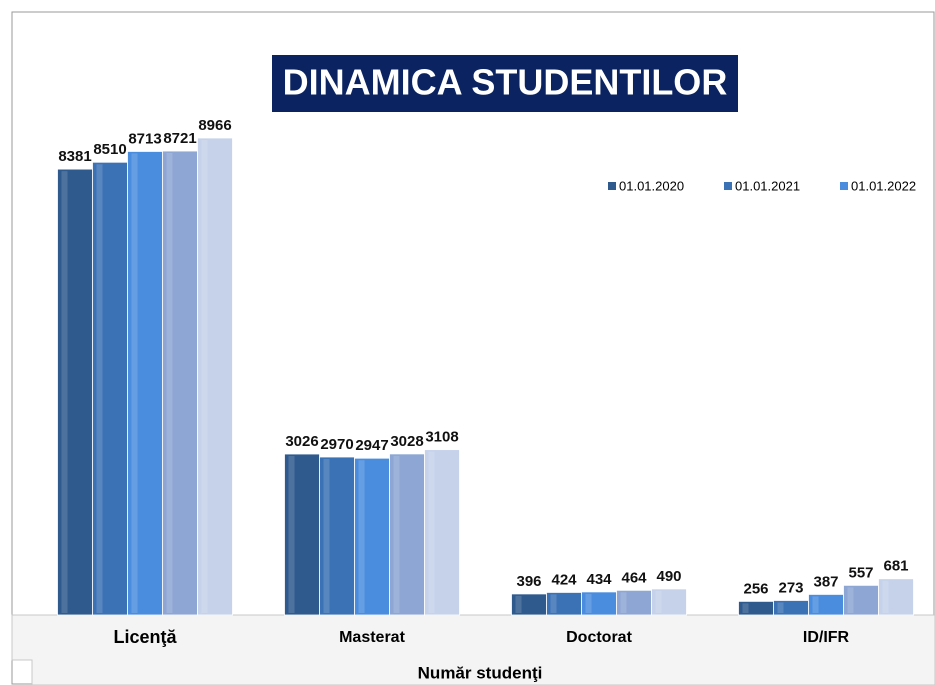  I want to click on value-label: 490, so click(668, 576).